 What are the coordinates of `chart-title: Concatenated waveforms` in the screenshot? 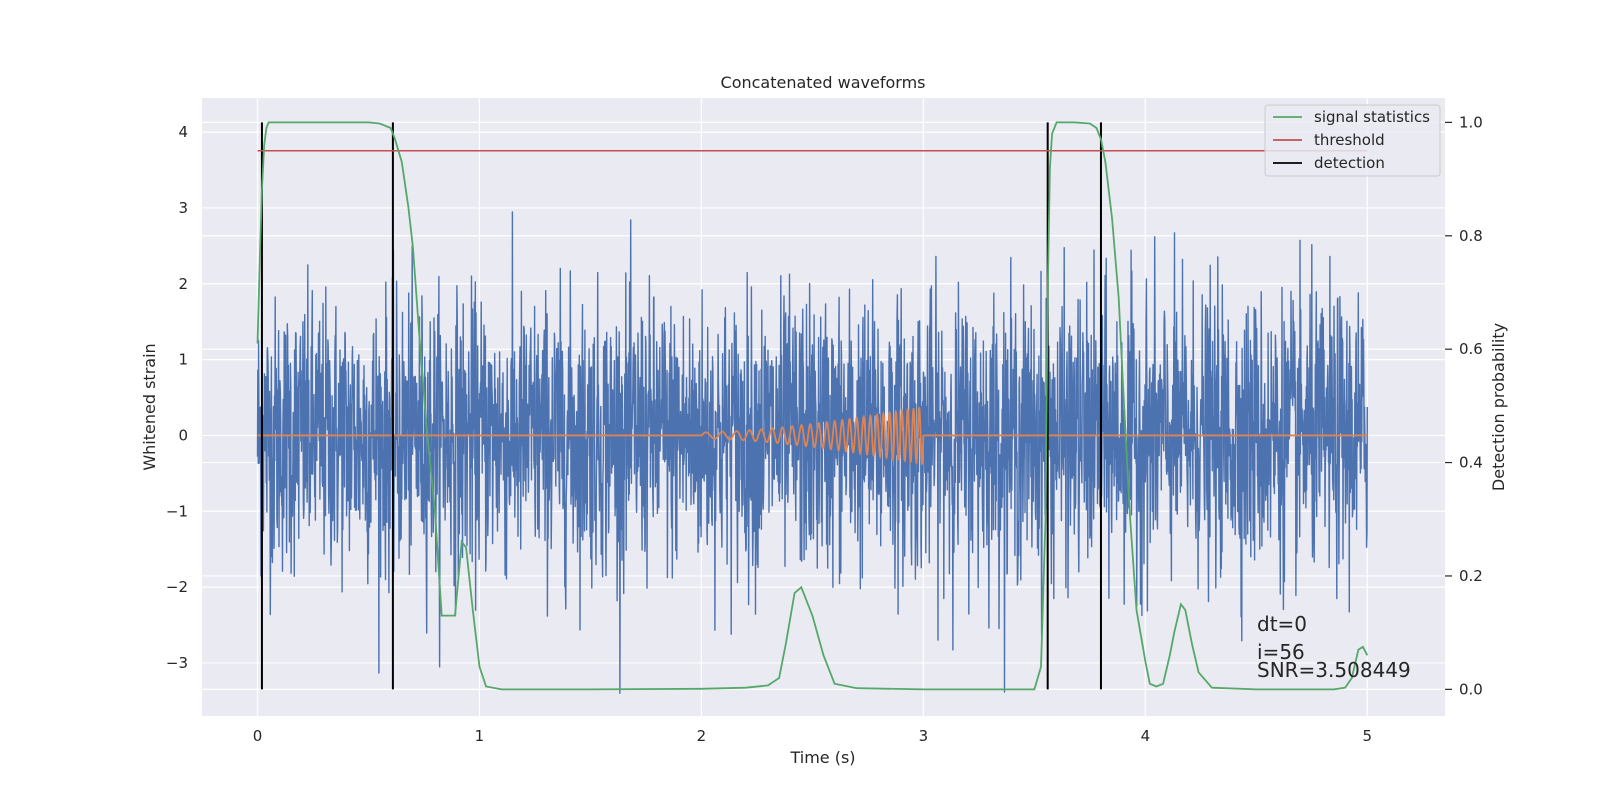 It's located at (823, 82).